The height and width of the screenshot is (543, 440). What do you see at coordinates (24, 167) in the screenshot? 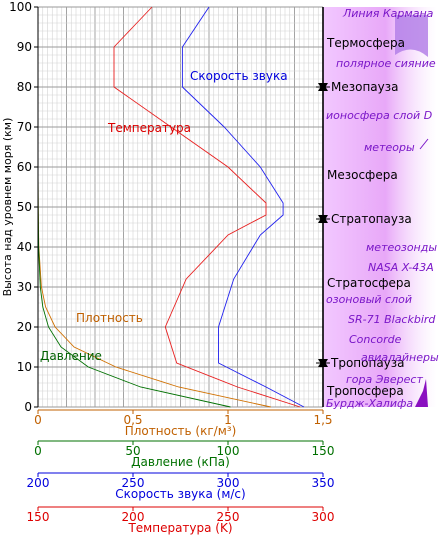
I see `y-tick-label: 60` at bounding box center [24, 167].